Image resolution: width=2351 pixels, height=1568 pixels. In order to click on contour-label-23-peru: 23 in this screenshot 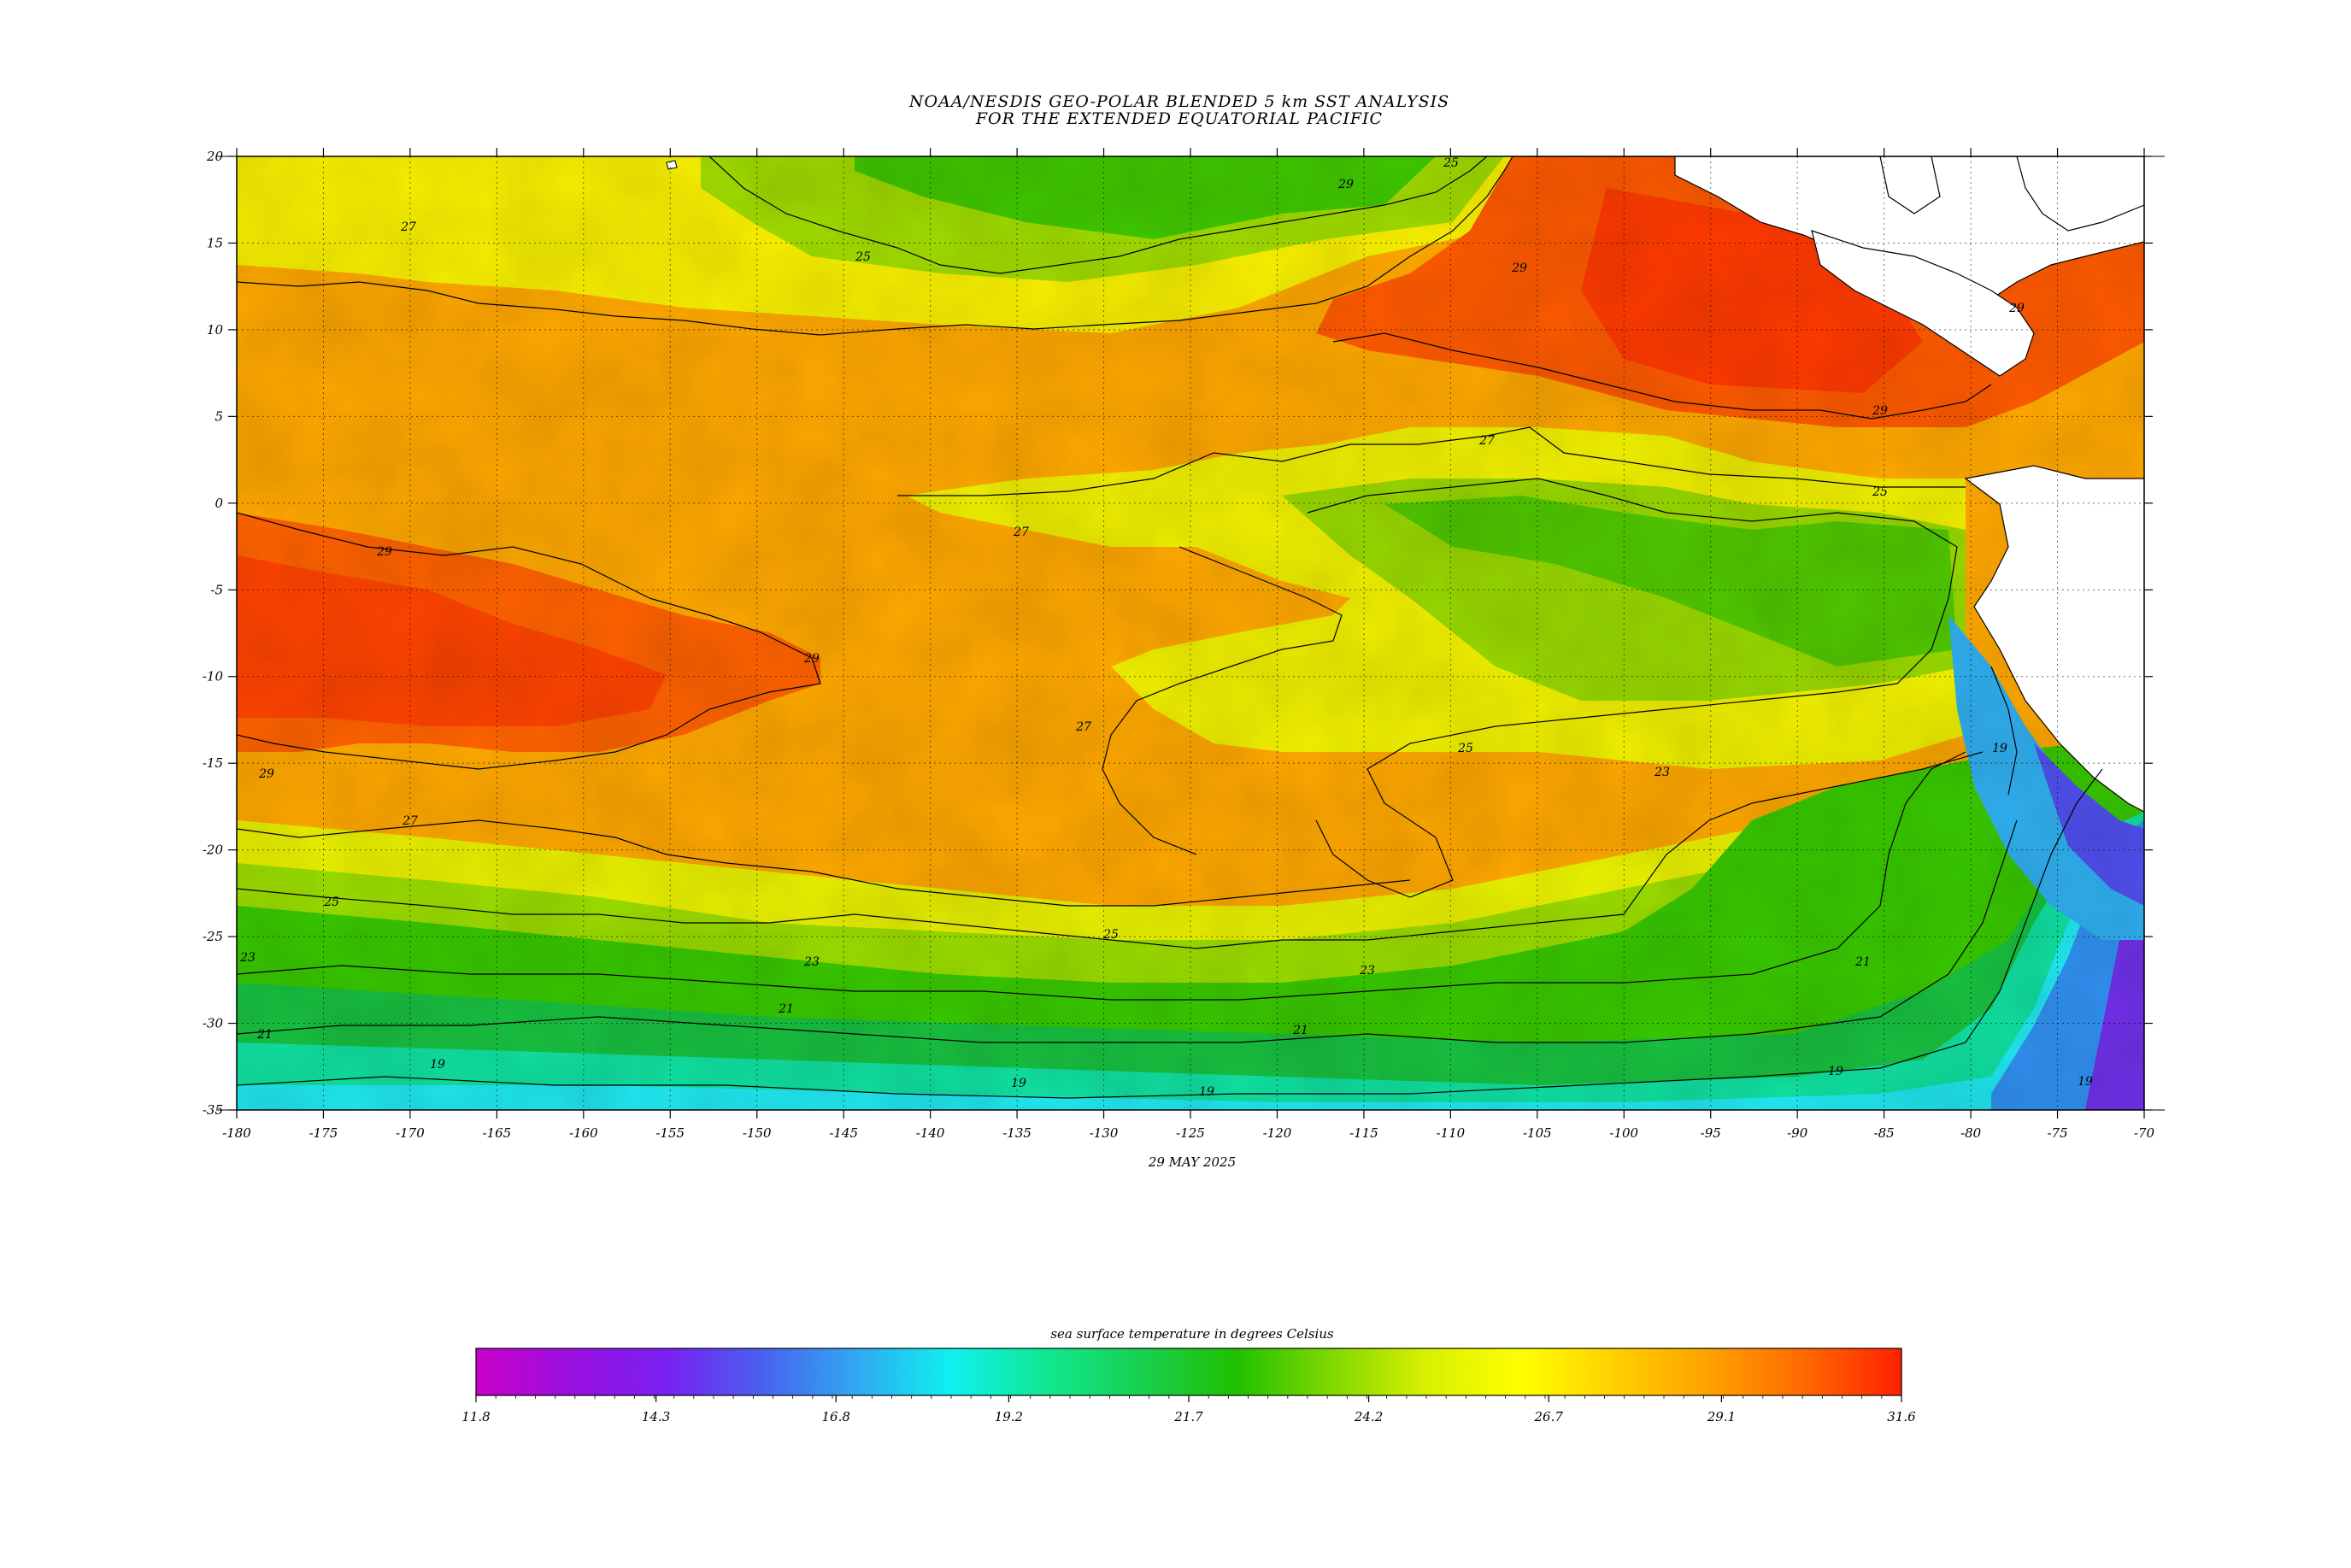, I will do `click(1662, 772)`.